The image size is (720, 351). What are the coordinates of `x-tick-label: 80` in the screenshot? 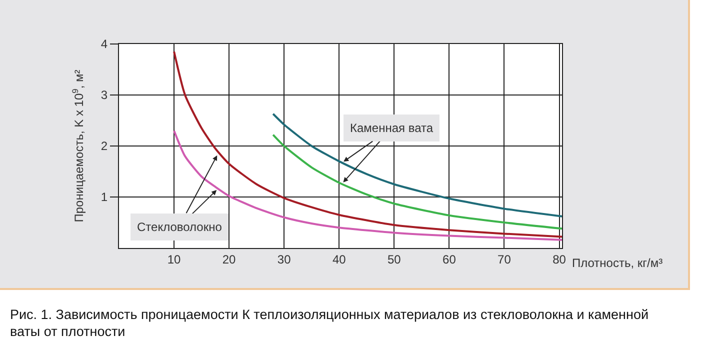 It's located at (559, 259).